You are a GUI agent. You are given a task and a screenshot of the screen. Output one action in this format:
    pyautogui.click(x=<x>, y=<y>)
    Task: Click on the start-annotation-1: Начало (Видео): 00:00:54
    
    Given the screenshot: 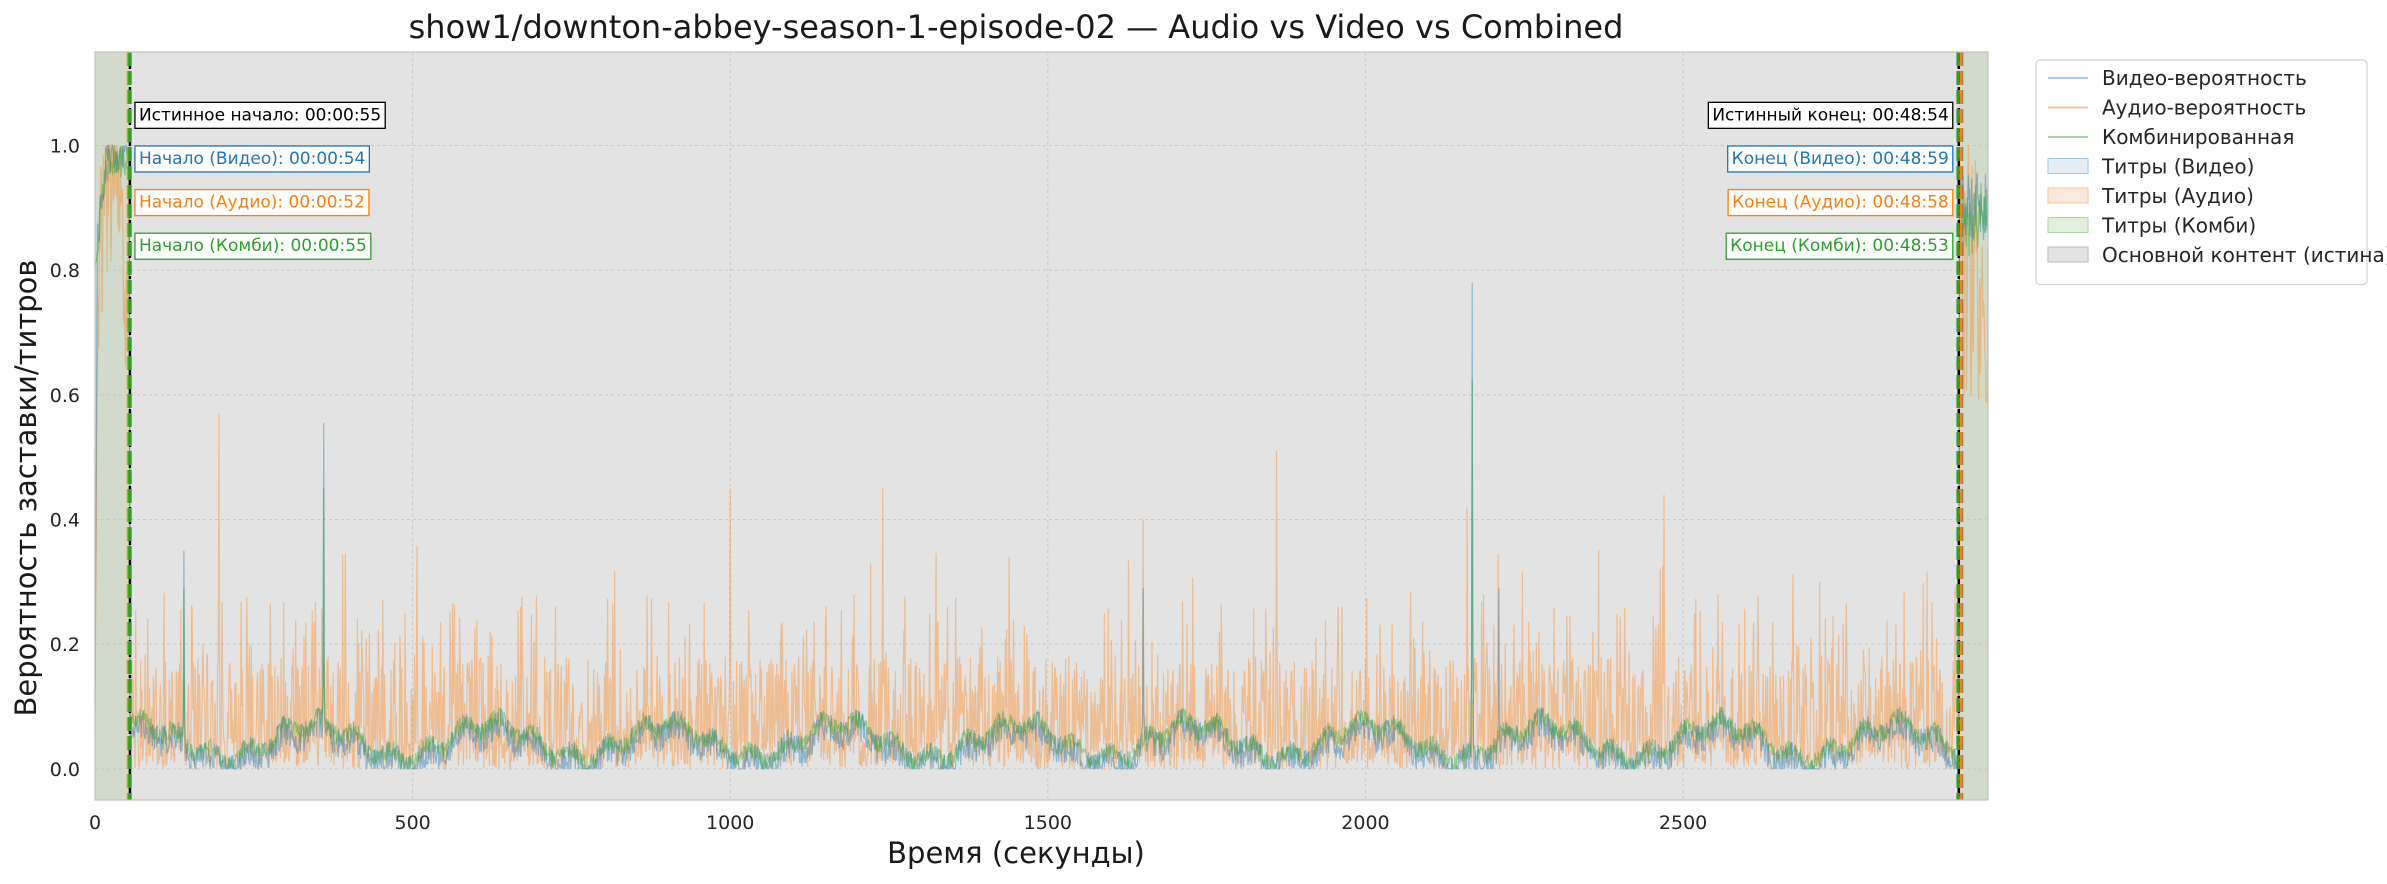 What is the action you would take?
    pyautogui.click(x=252, y=159)
    